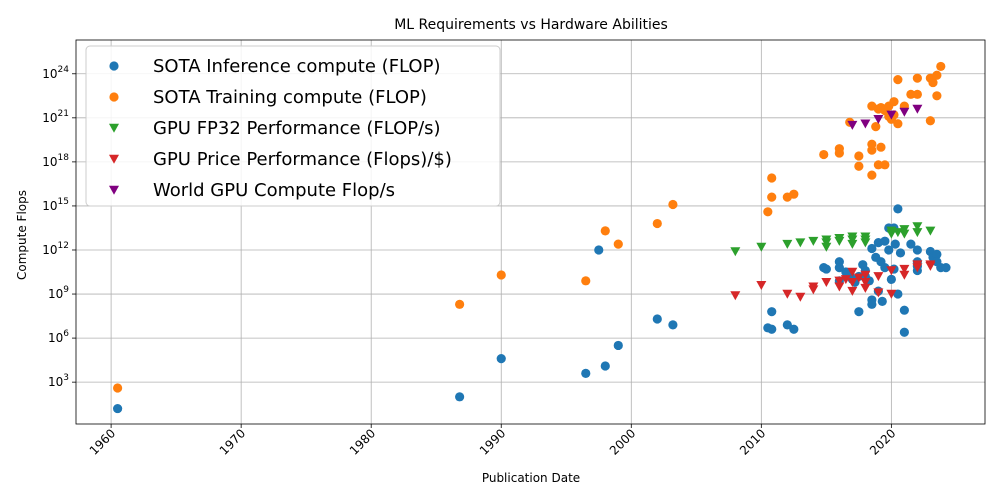 The height and width of the screenshot is (500, 1000). What do you see at coordinates (274, 190) in the screenshot?
I see `legend-label: World GPU Compute Flop/s` at bounding box center [274, 190].